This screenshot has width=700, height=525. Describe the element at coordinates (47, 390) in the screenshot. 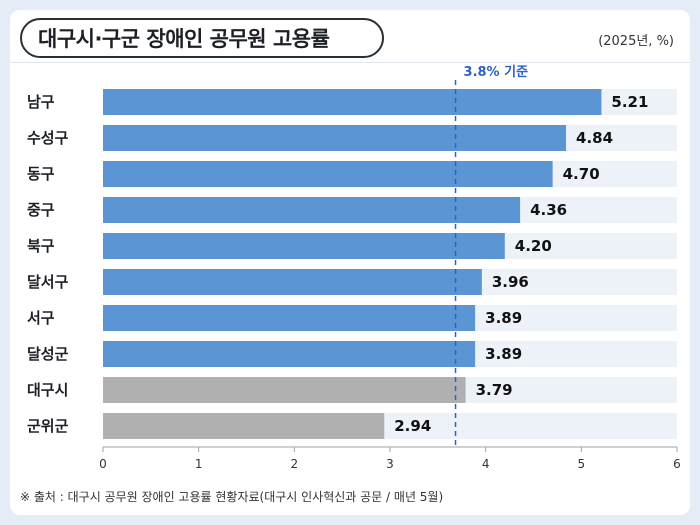

I see `category-label: 대구시` at that location.